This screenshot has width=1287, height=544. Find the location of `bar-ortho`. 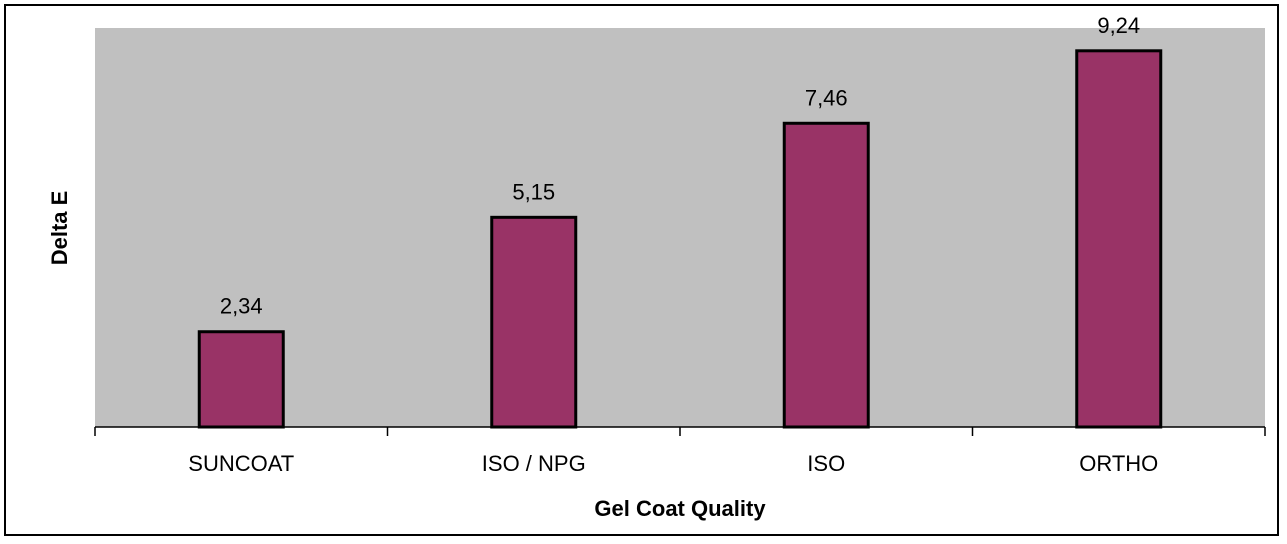

bar-ortho is located at coordinates (1119, 239).